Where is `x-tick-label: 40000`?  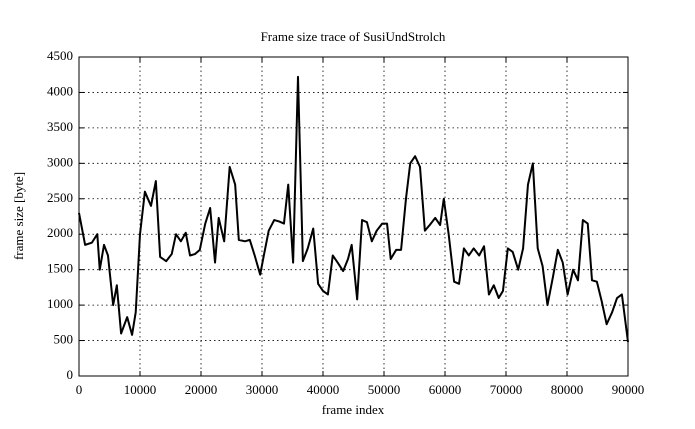 x-tick-label: 40000 is located at coordinates (323, 389).